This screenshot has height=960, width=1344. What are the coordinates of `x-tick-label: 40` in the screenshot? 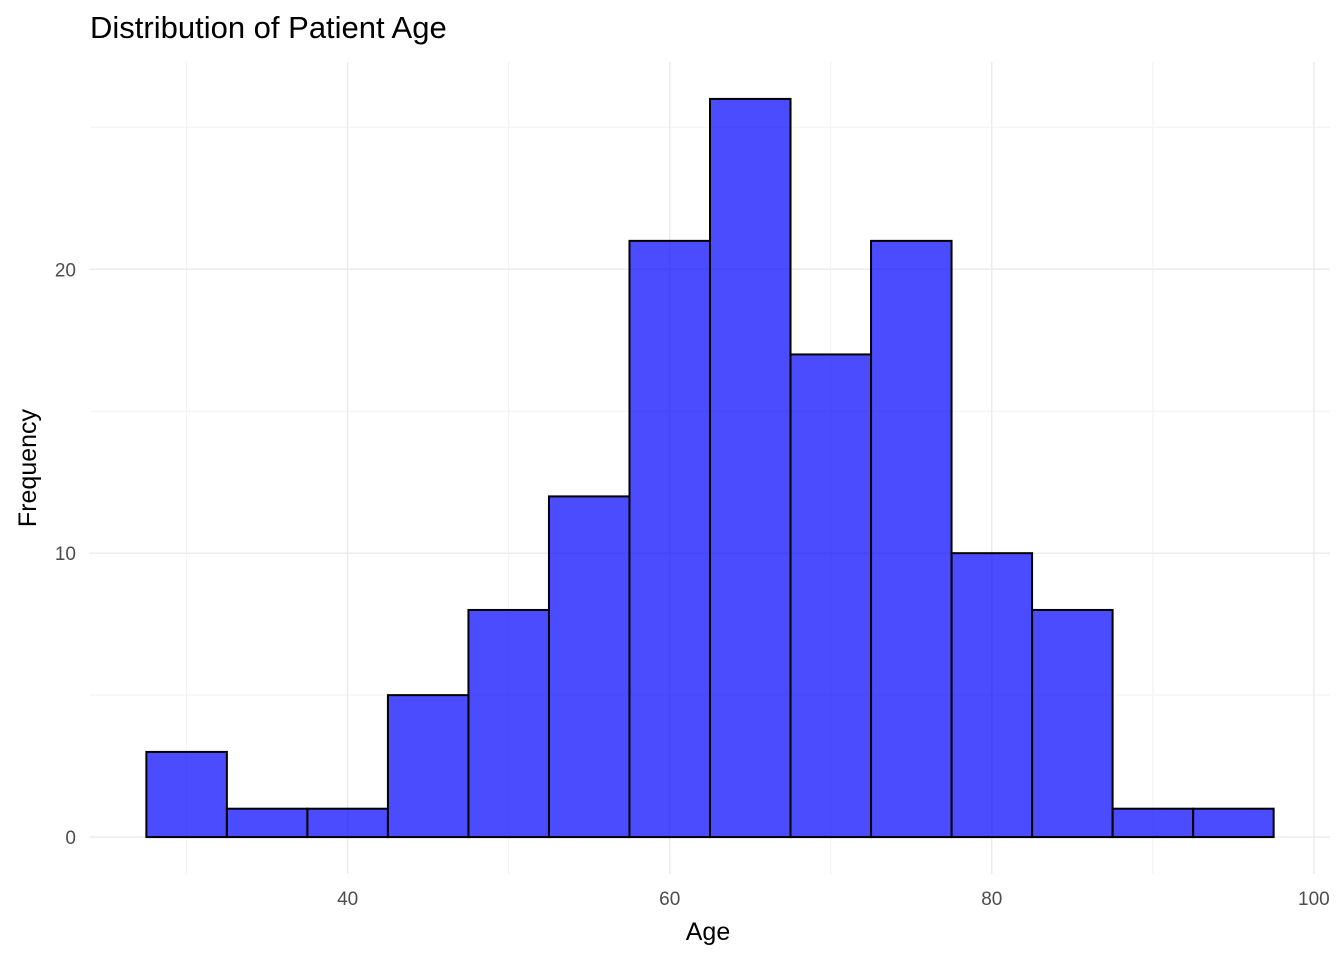 It's located at (347, 899).